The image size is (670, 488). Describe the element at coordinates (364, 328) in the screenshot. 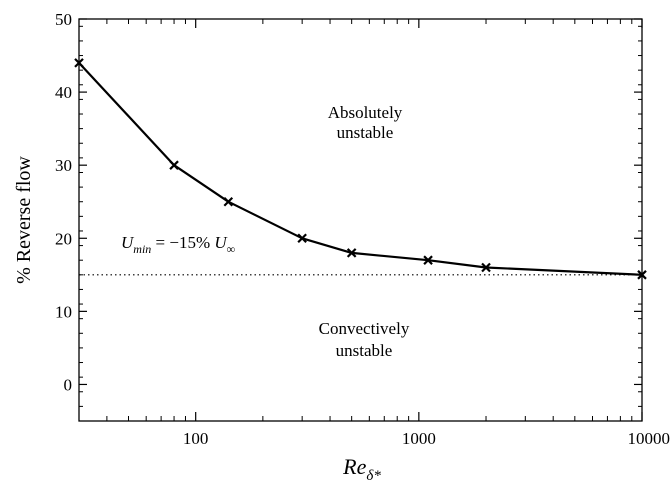

I see `region-label-convectively: Convectively` at that location.